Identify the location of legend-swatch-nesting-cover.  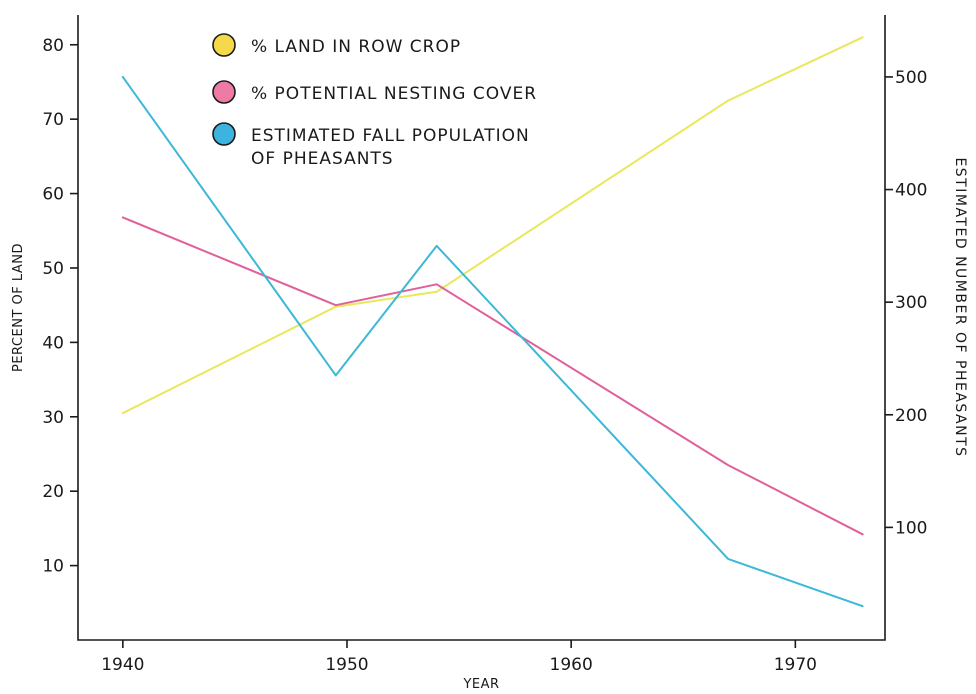
(224, 92).